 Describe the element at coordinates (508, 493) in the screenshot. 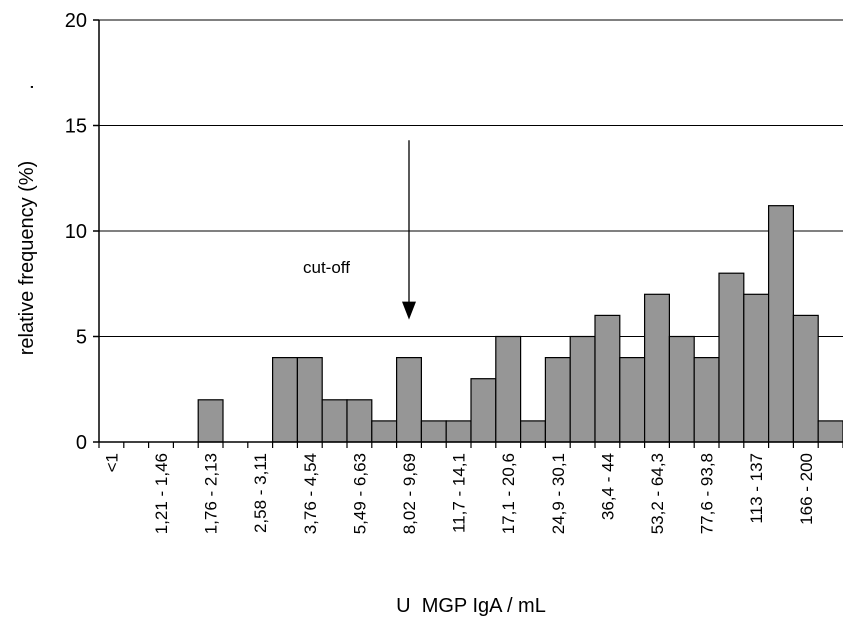

I see `x-tick-label: 17,1 - 20,6` at that location.